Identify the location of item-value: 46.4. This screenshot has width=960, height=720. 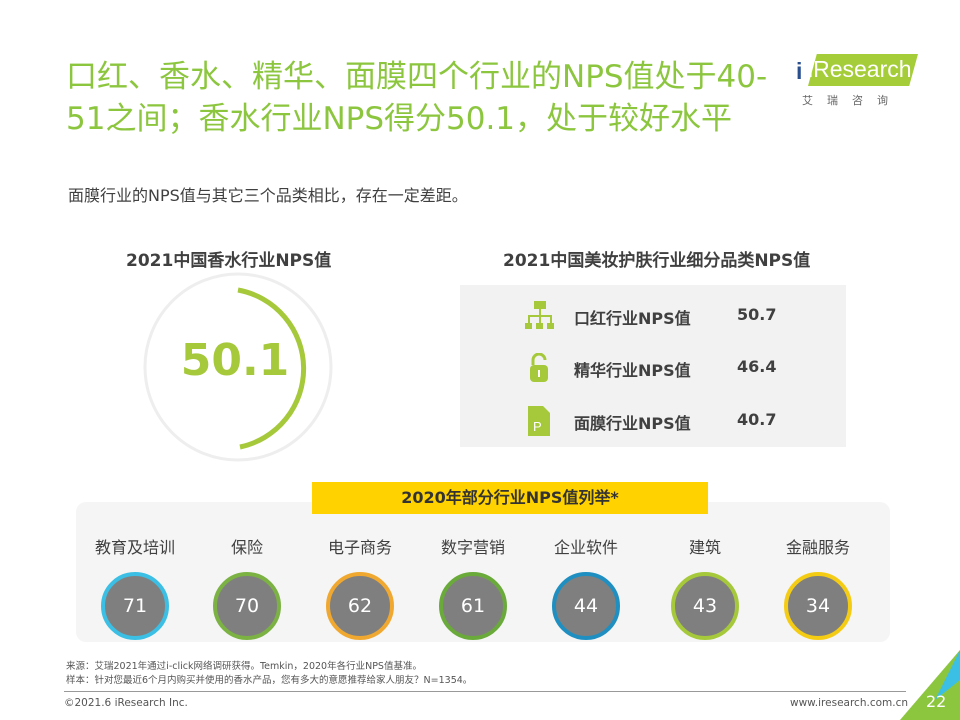
(757, 366).